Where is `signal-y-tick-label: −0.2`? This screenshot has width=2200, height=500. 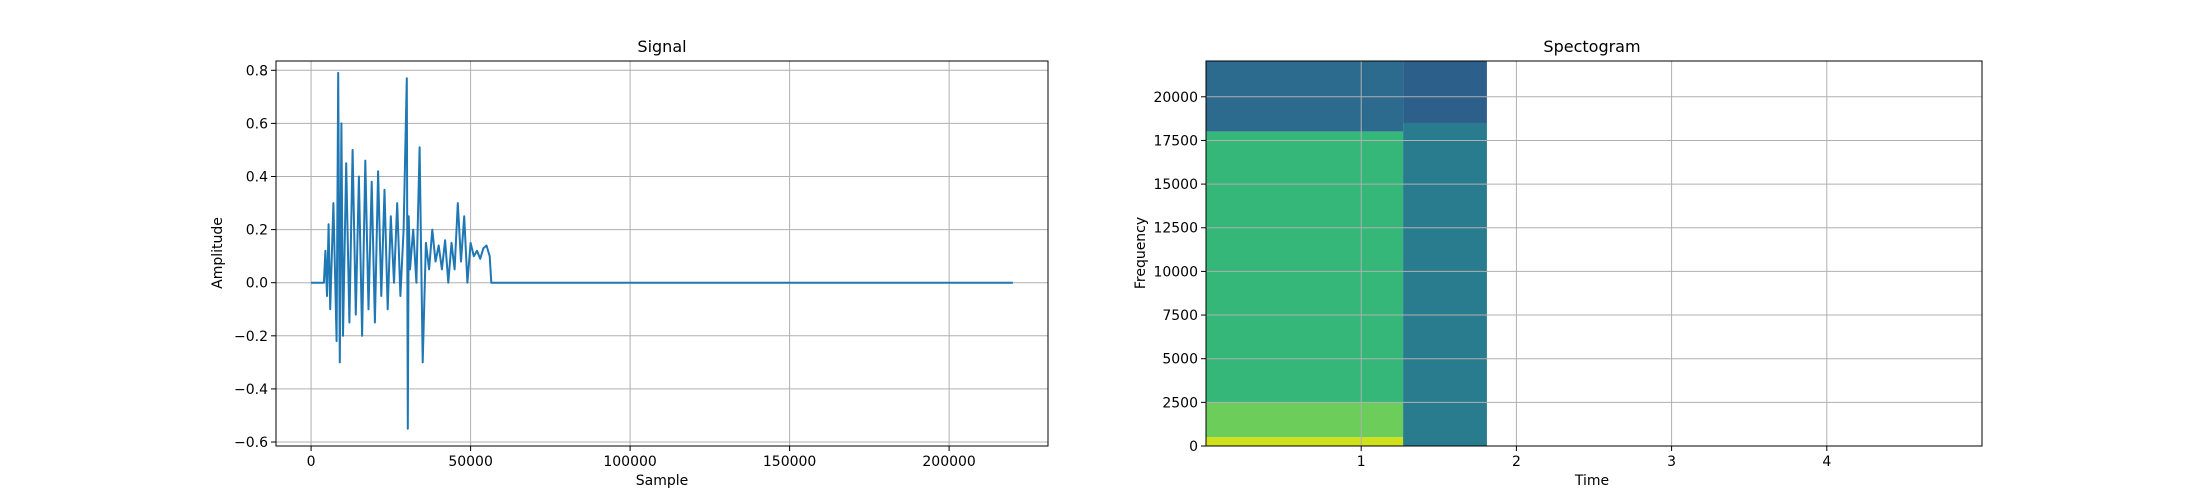
signal-y-tick-label: −0.2 is located at coordinates (251, 337).